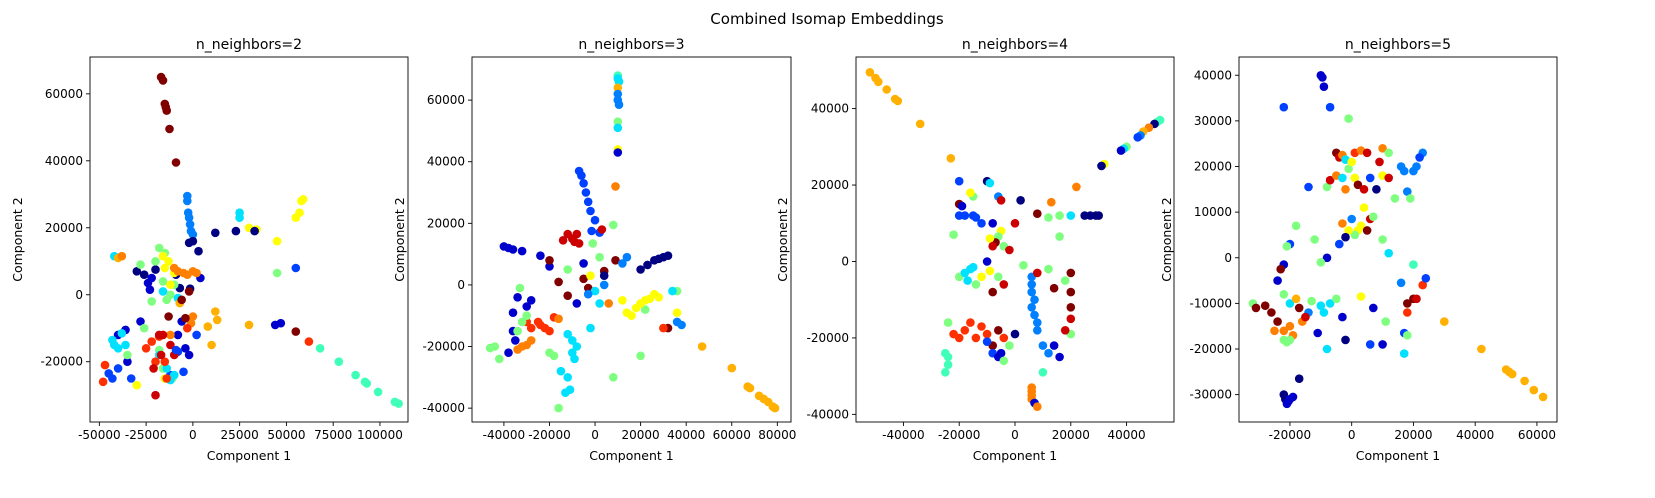  I want to click on x-tick-label: 0, so click(1015, 435).